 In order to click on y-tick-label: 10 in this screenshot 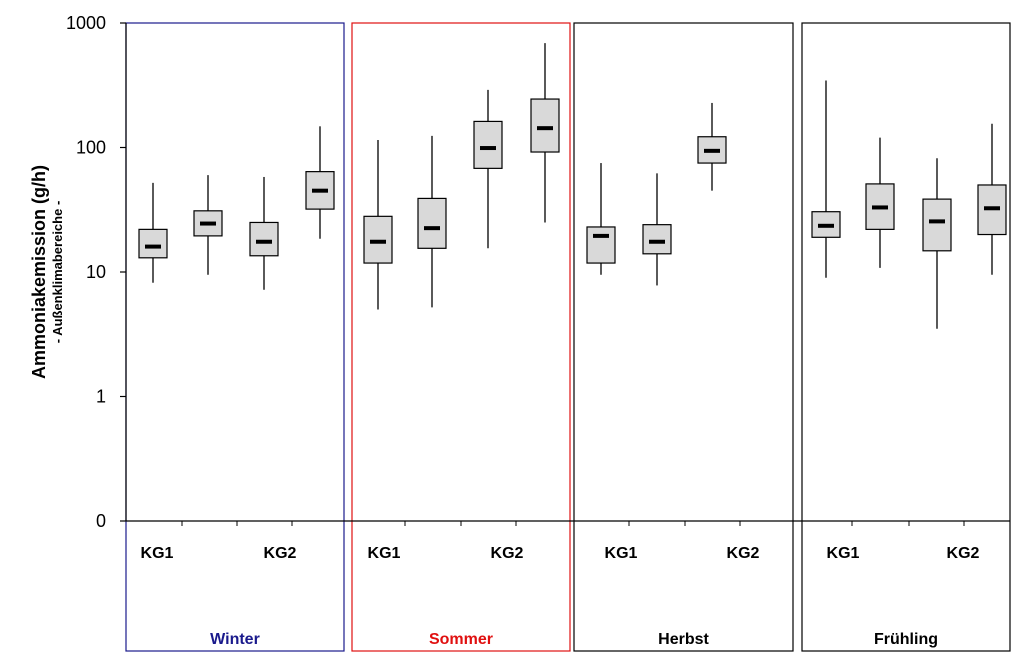, I will do `click(96, 272)`.